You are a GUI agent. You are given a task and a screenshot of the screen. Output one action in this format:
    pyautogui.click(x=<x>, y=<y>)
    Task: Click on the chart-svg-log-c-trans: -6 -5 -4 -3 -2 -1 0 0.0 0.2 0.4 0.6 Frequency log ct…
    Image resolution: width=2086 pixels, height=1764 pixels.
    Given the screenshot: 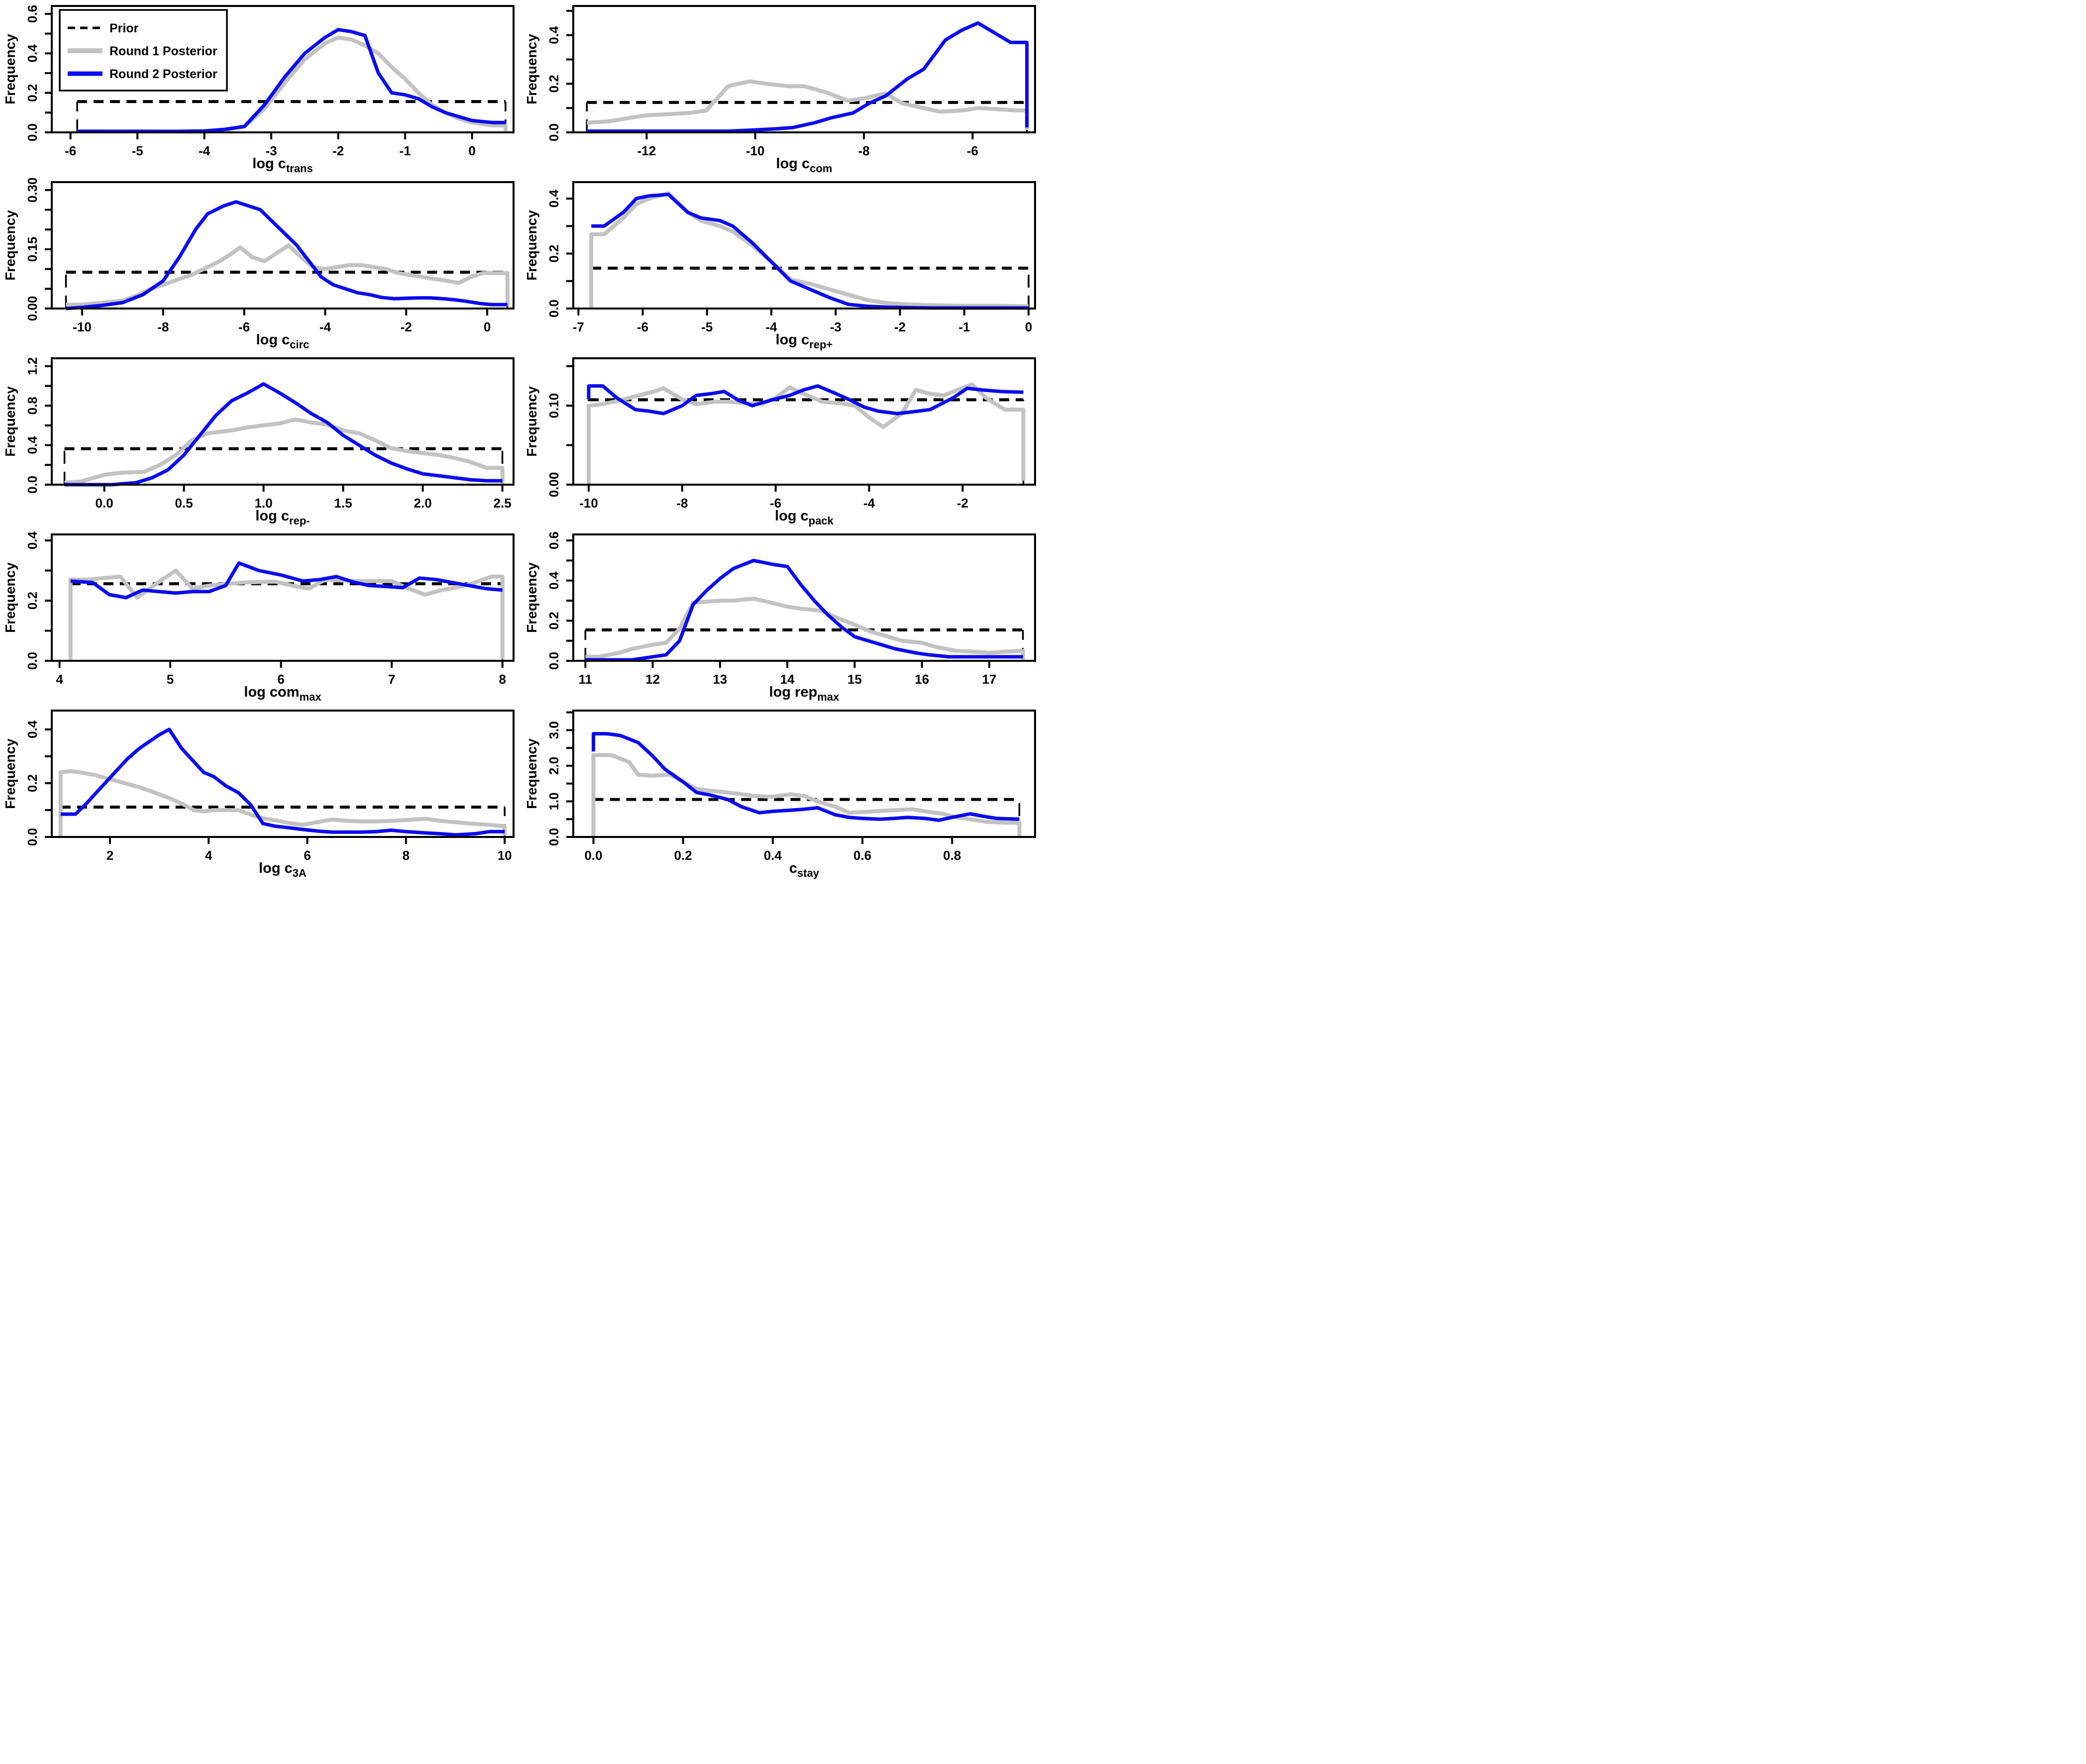 What is the action you would take?
    pyautogui.click(x=259, y=90)
    